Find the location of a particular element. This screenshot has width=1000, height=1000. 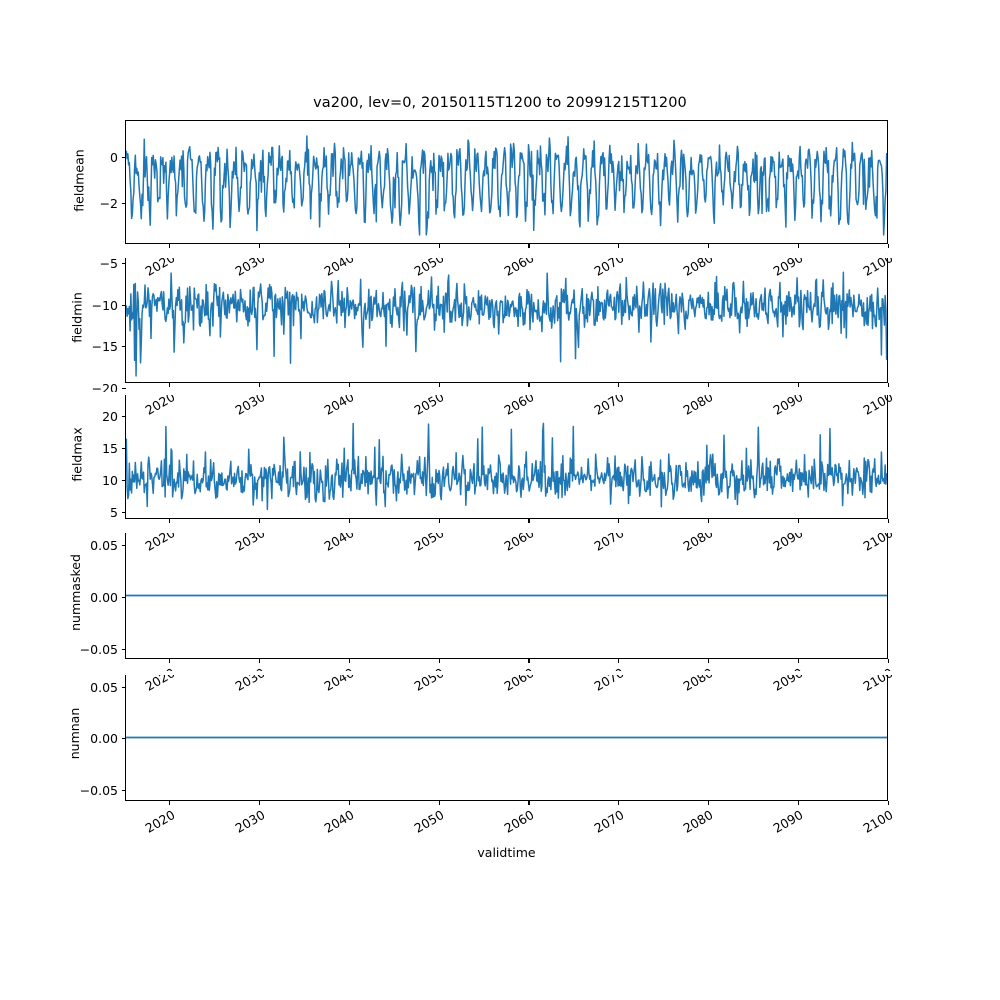

x-tick-label: 2030 is located at coordinates (250, 821).